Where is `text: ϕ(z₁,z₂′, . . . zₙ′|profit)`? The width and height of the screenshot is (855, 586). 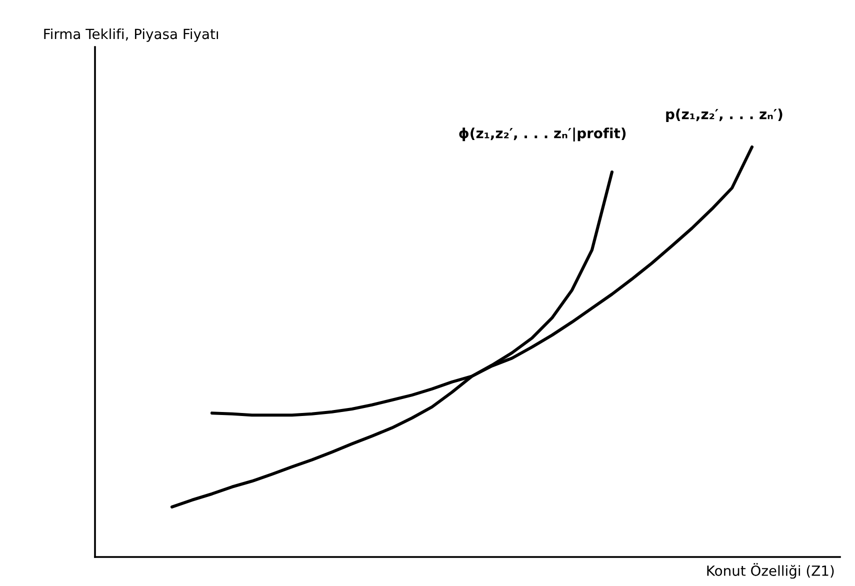
text: ϕ(z₁,z₂′, . . . zₙ′|profit) is located at coordinates (542, 135).